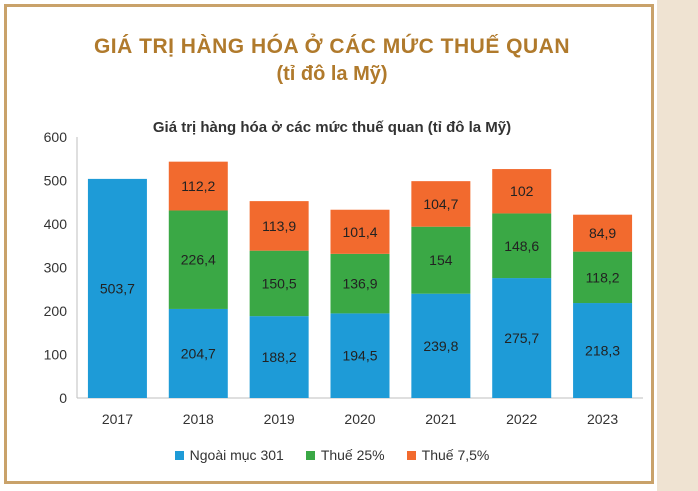 The height and width of the screenshot is (491, 698). I want to click on data-label: 112,2, so click(198, 186).